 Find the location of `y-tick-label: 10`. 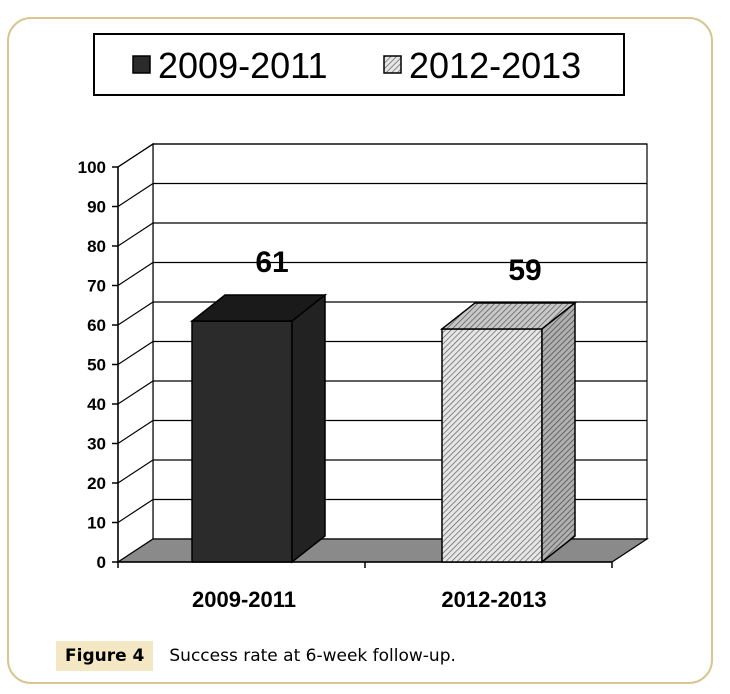

y-tick-label: 10 is located at coordinates (96, 523).